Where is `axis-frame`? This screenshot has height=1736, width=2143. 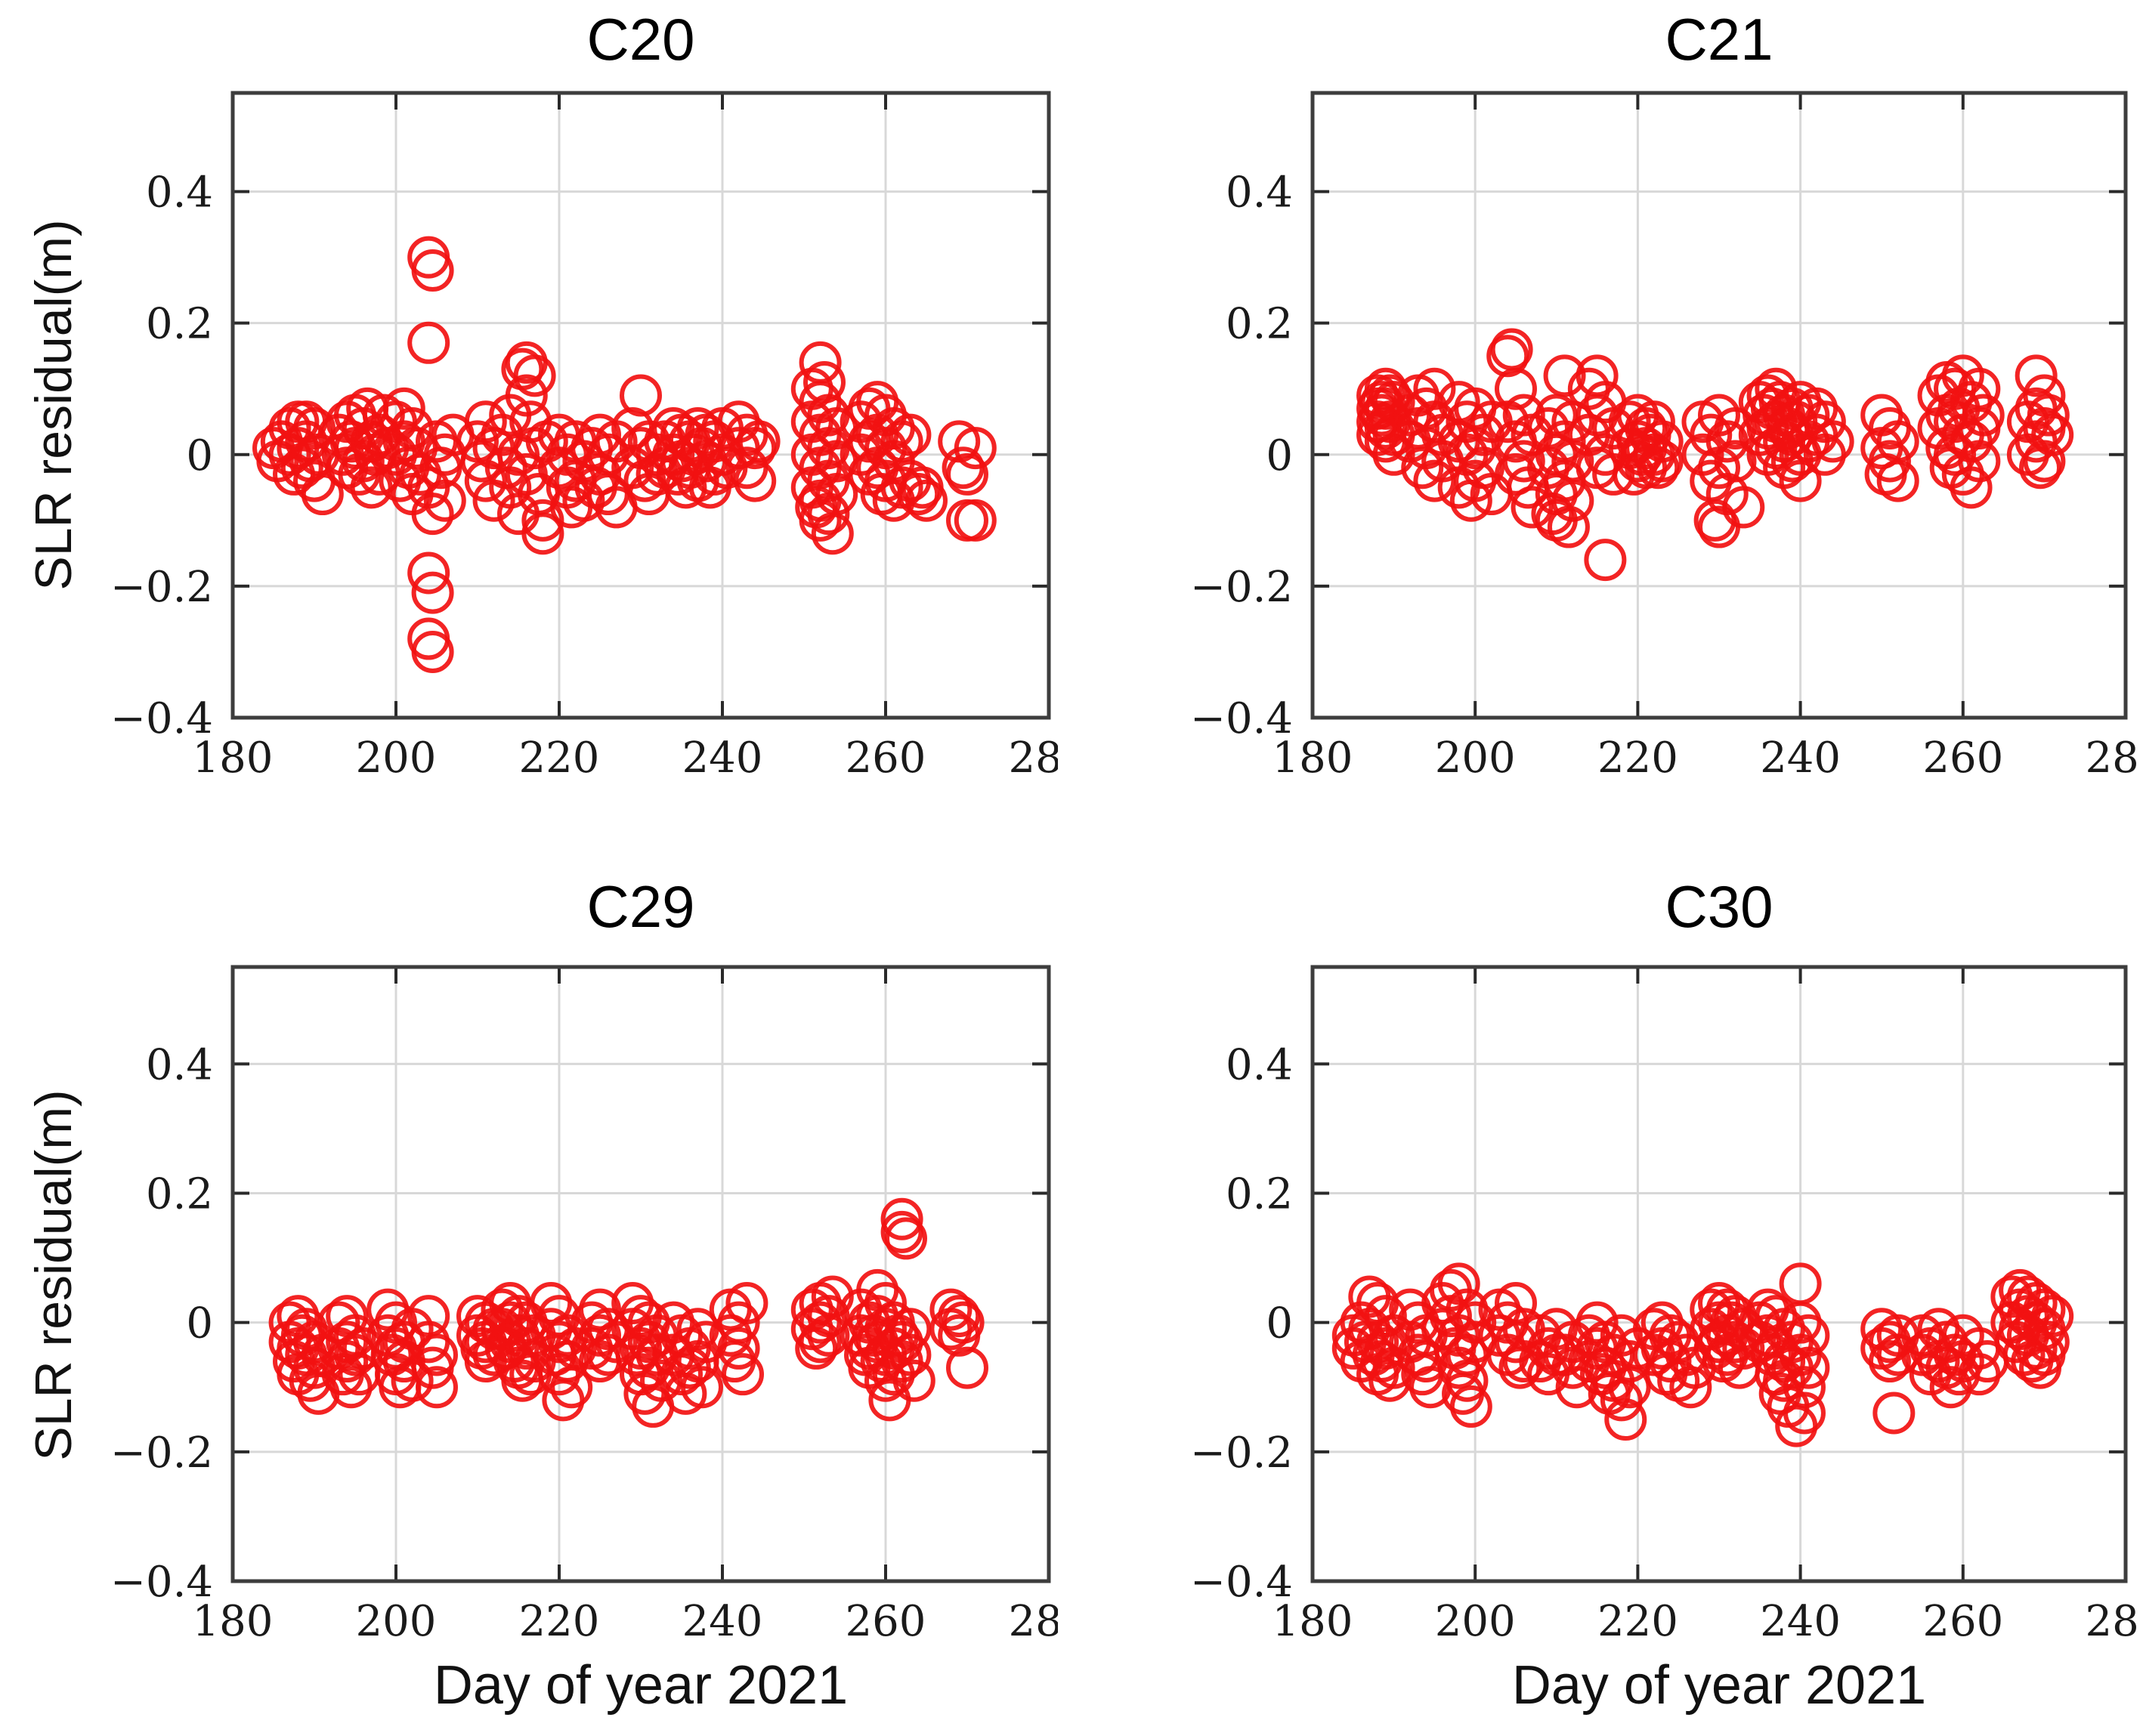 axis-frame is located at coordinates (640, 405).